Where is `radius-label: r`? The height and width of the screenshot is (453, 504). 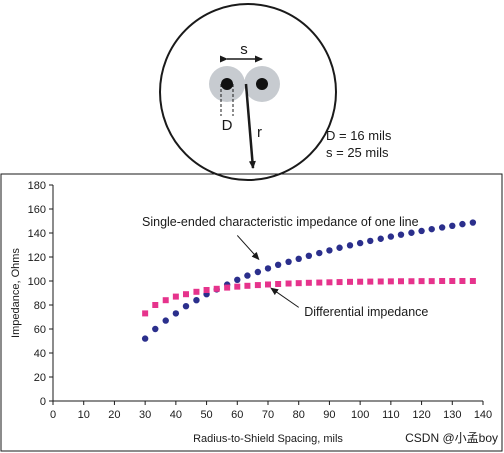
radius-label: r is located at coordinates (259, 132).